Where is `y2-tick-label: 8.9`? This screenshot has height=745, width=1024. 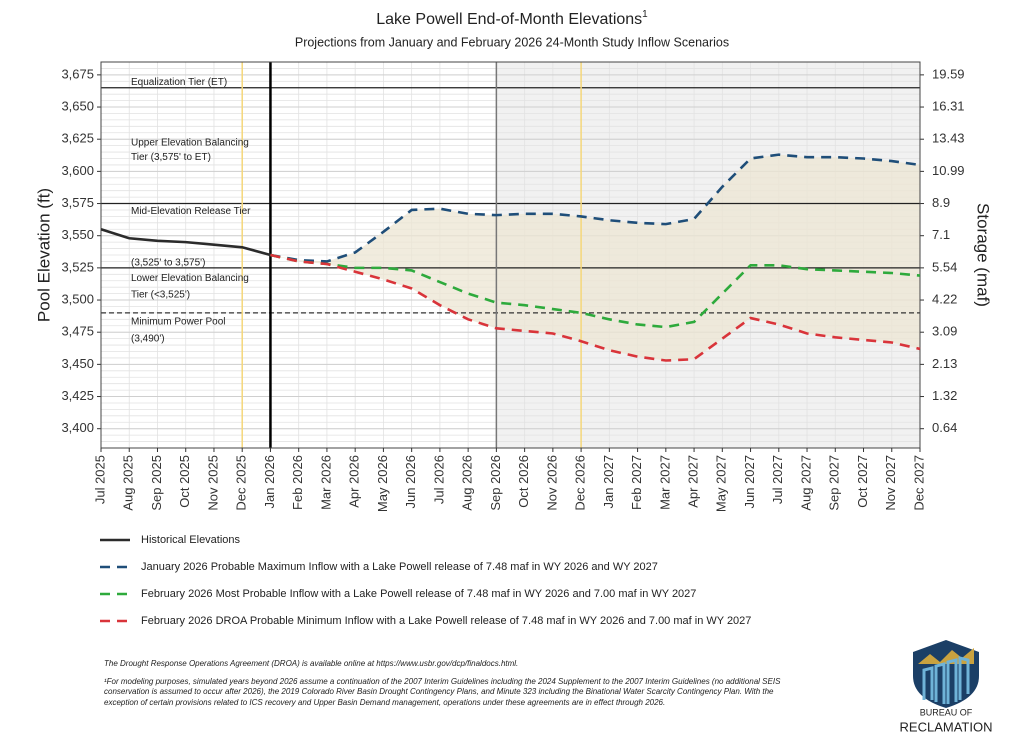
y2-tick-label: 8.9 is located at coordinates (941, 202).